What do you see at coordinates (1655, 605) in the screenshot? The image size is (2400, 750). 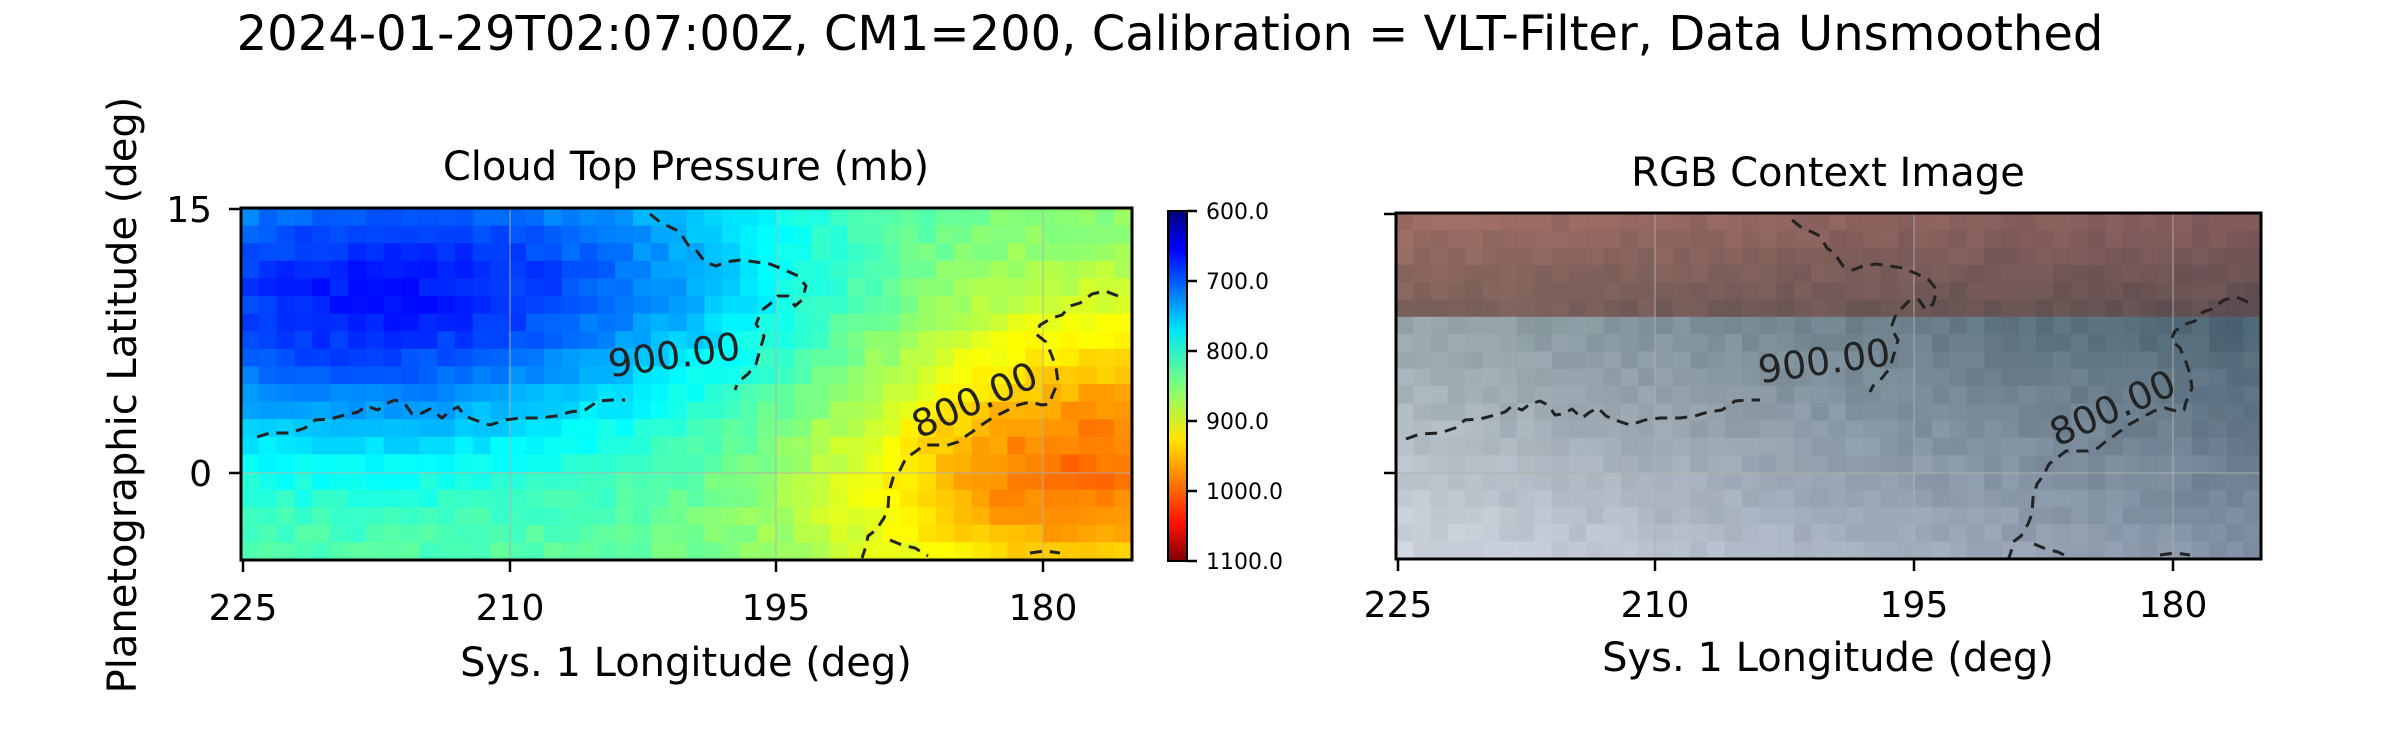 I see `rgb-xtick-label: 210` at bounding box center [1655, 605].